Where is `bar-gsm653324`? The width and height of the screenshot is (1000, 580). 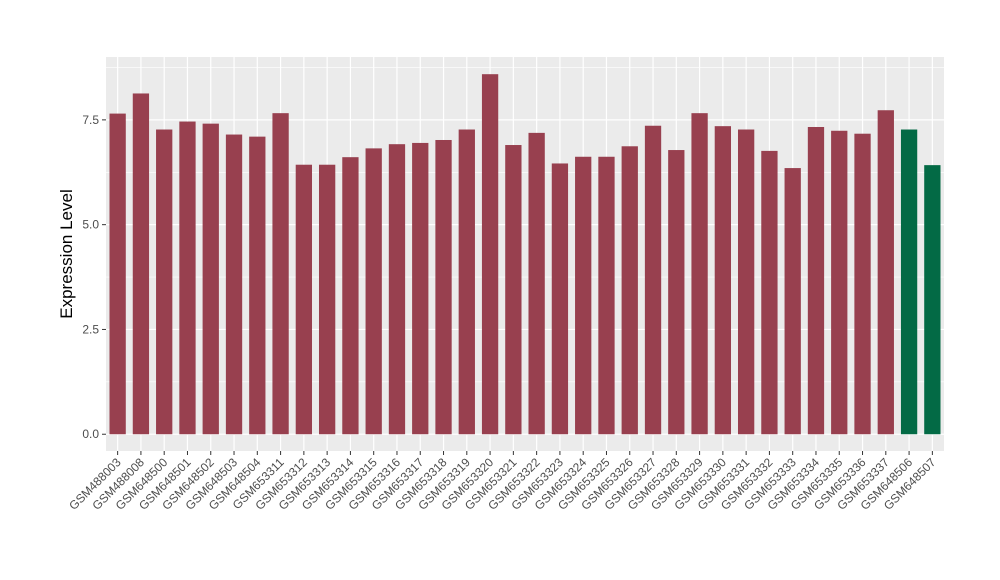 bar-gsm653324 is located at coordinates (583, 295).